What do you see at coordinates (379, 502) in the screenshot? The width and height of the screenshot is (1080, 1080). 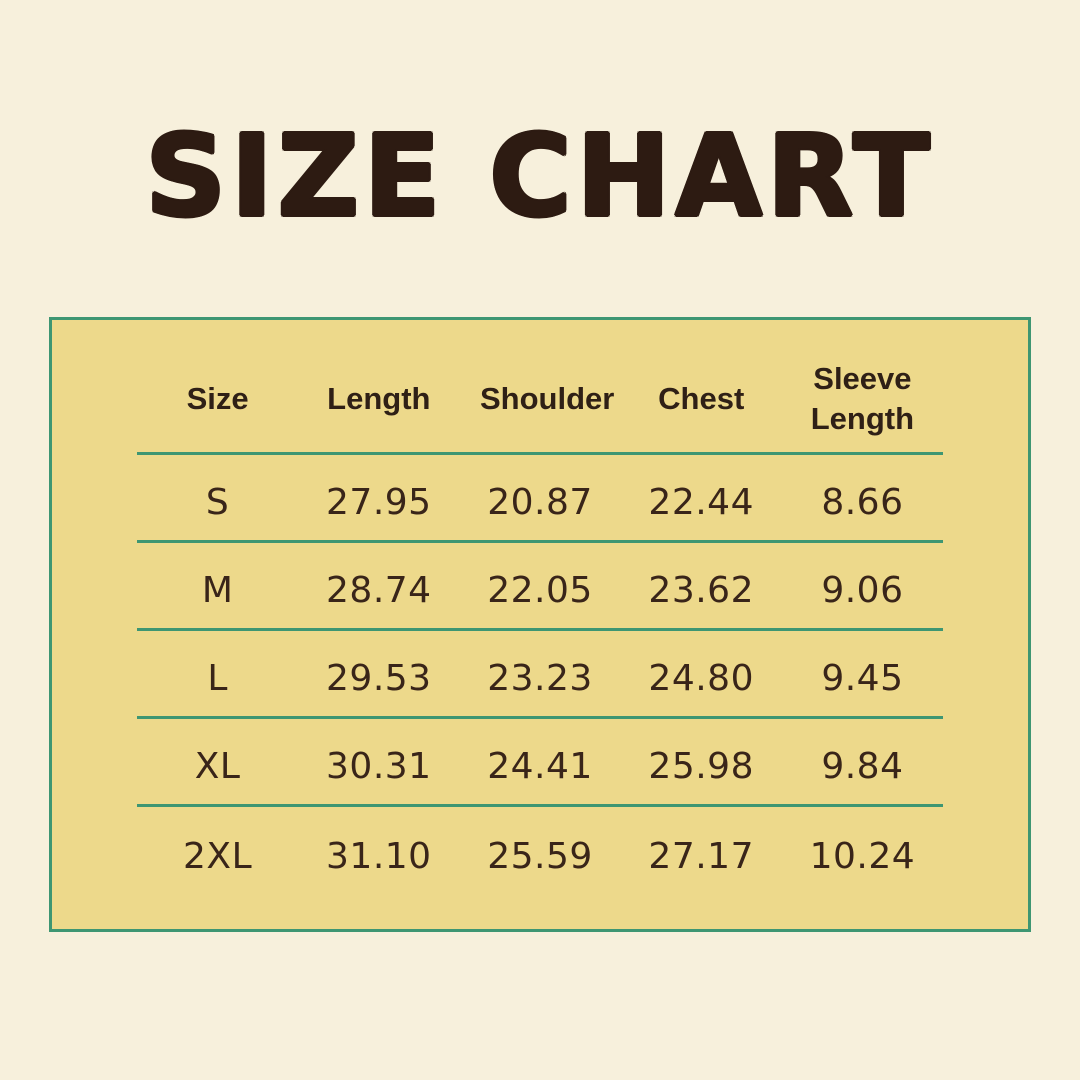 I see `cell-length: 27.95` at bounding box center [379, 502].